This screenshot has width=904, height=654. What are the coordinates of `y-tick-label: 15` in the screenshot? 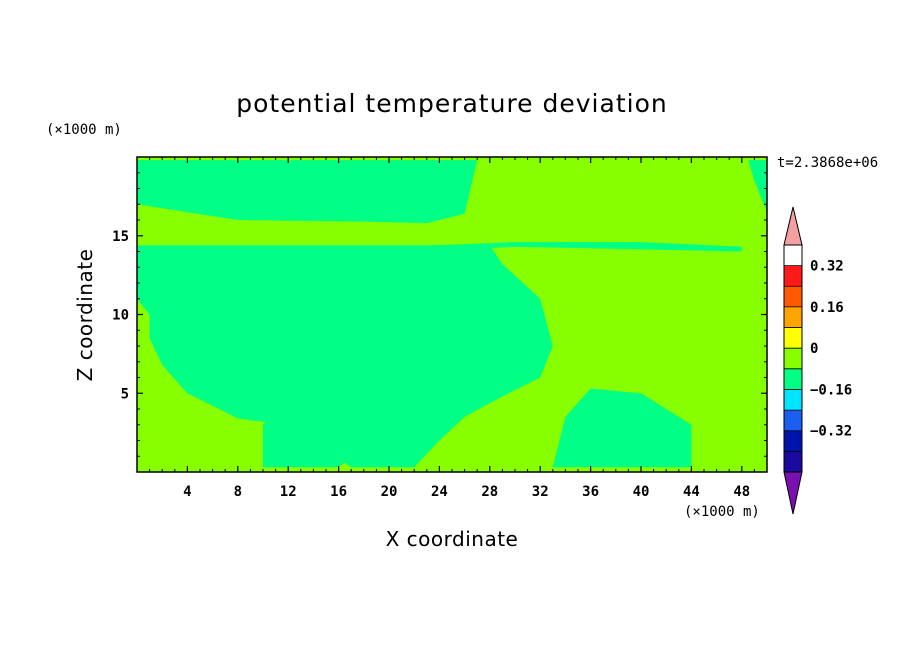 It's located at (120, 237).